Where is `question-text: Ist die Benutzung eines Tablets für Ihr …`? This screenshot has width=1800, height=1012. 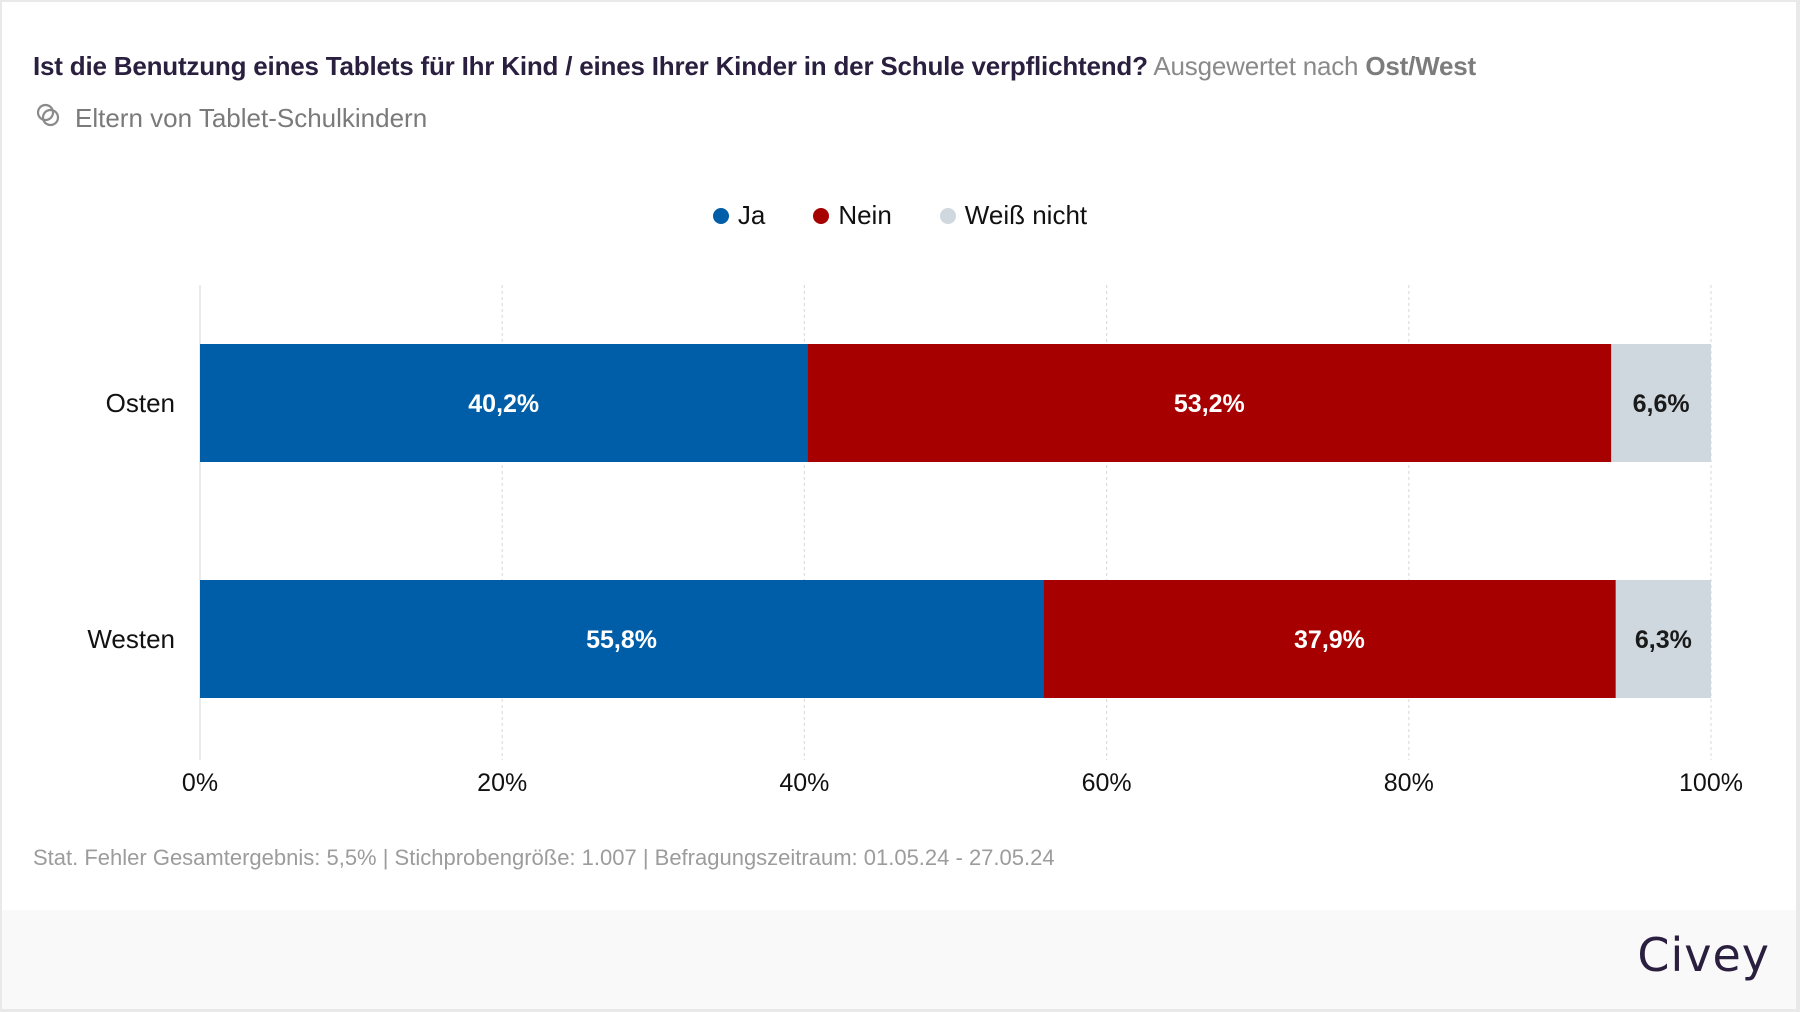
question-text: Ist die Benutzung eines Tablets für Ihr … is located at coordinates (590, 66).